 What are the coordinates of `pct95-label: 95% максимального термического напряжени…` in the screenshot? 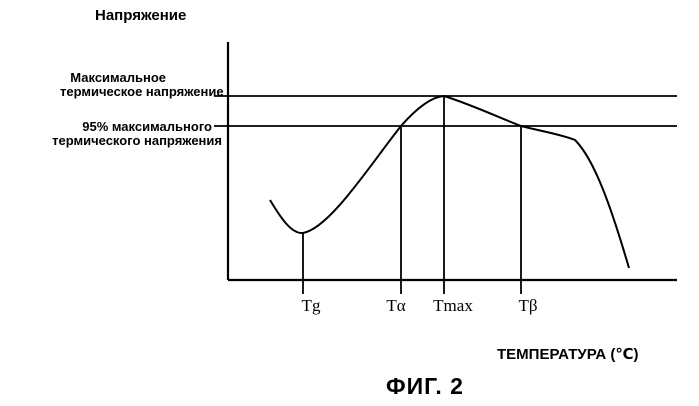 It's located at (131, 134).